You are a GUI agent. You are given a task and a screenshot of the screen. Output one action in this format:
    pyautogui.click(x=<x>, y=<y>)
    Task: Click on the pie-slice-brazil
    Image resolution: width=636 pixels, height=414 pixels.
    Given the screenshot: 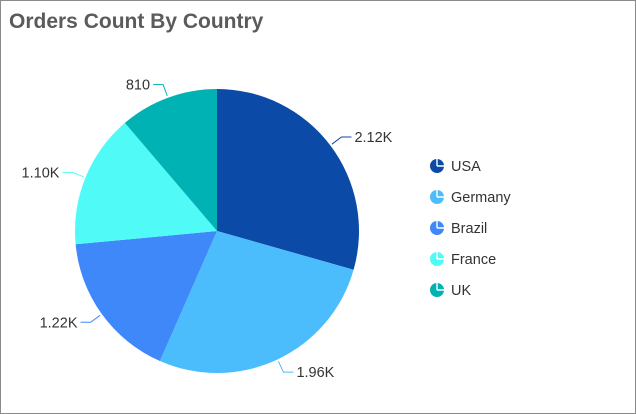 What is the action you would take?
    pyautogui.click(x=146, y=296)
    